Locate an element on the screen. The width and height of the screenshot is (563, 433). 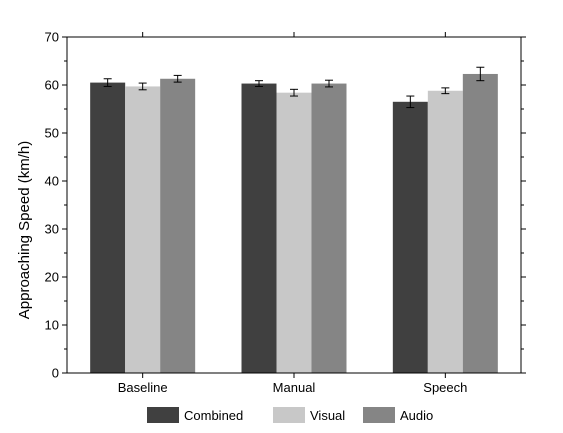
y-tick-label: 60 is located at coordinates (52, 85).